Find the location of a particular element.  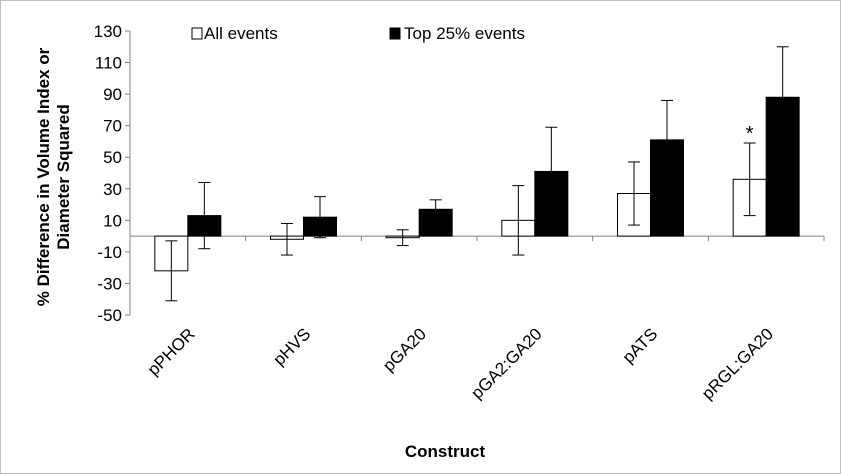

y-tick-label: -10 is located at coordinates (109, 252).